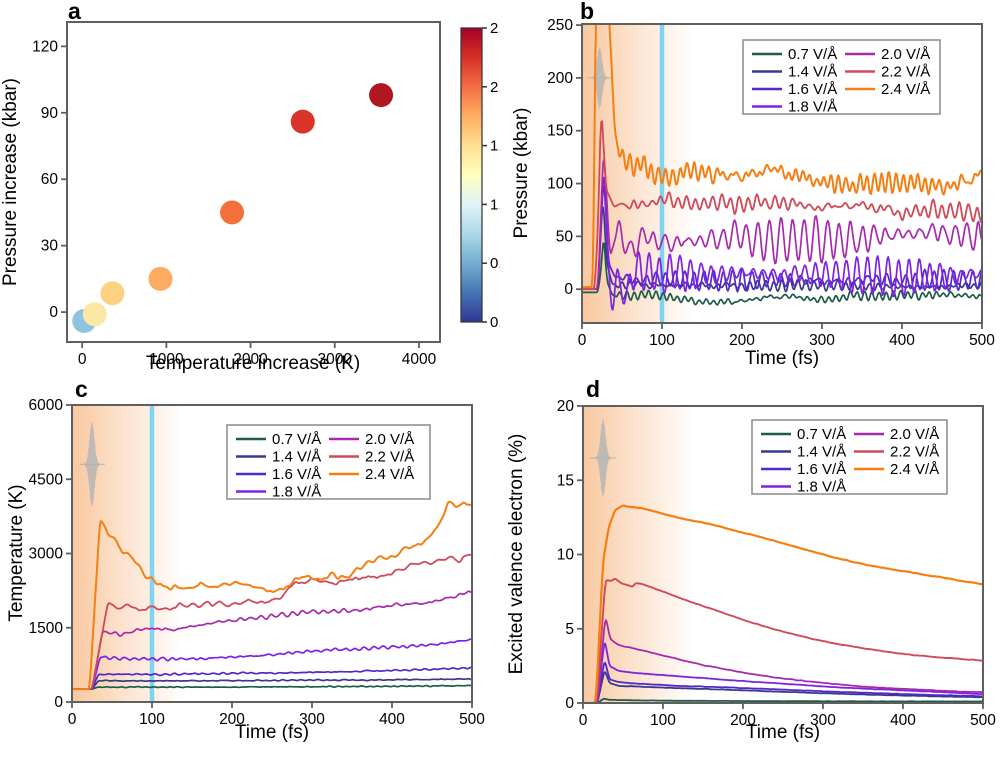  What do you see at coordinates (495, 28) in the screenshot?
I see `colorbar-tick-label: 2.5` at bounding box center [495, 28].